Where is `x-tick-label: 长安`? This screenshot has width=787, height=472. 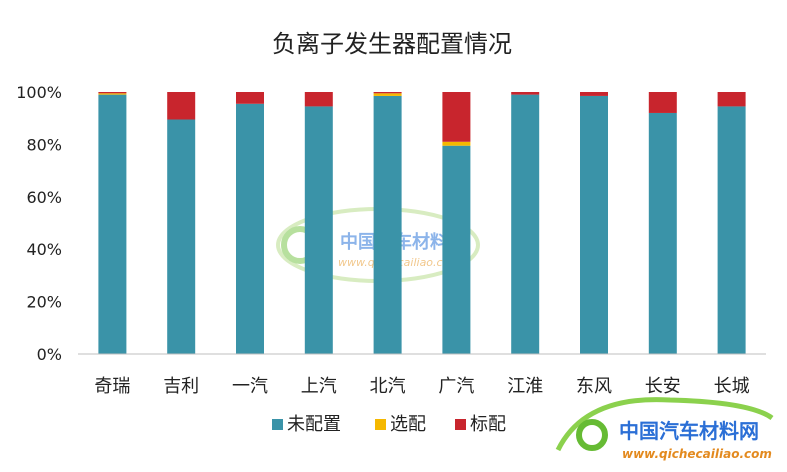
x-tick-label: 长安 is located at coordinates (663, 386).